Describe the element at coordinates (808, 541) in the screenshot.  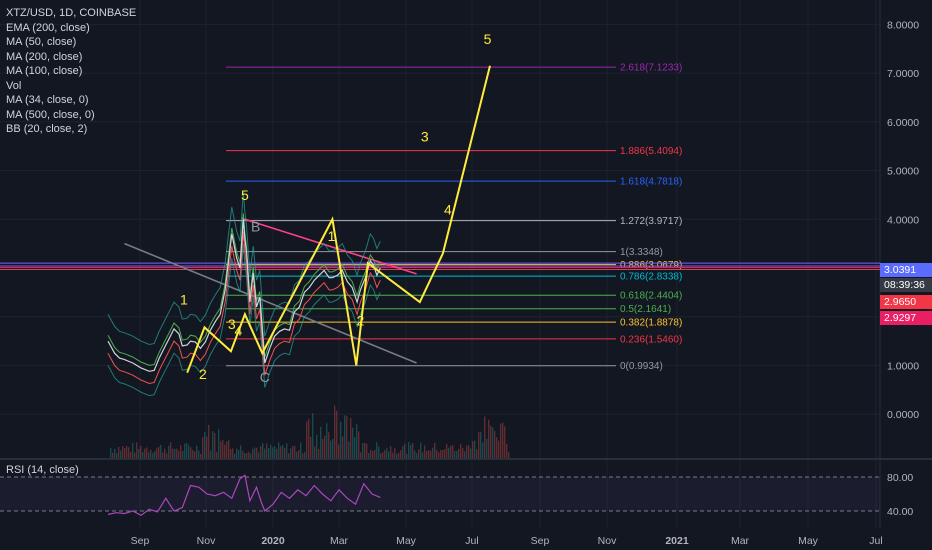
I see `time-axis-label: May` at that location.